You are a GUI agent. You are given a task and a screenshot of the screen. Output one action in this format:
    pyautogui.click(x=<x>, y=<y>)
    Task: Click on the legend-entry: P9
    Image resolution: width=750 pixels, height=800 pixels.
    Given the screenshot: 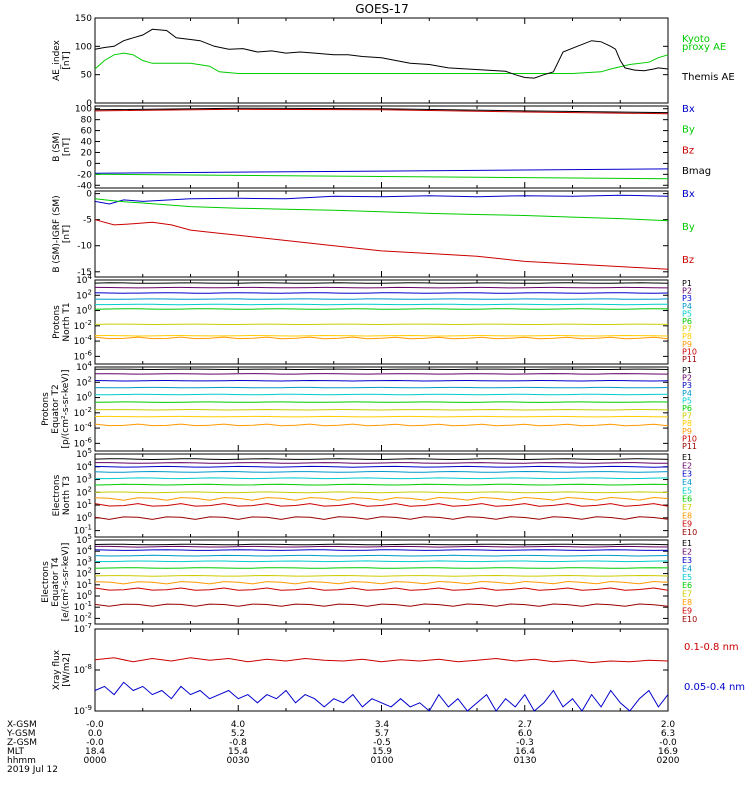 What is the action you would take?
    pyautogui.click(x=687, y=344)
    